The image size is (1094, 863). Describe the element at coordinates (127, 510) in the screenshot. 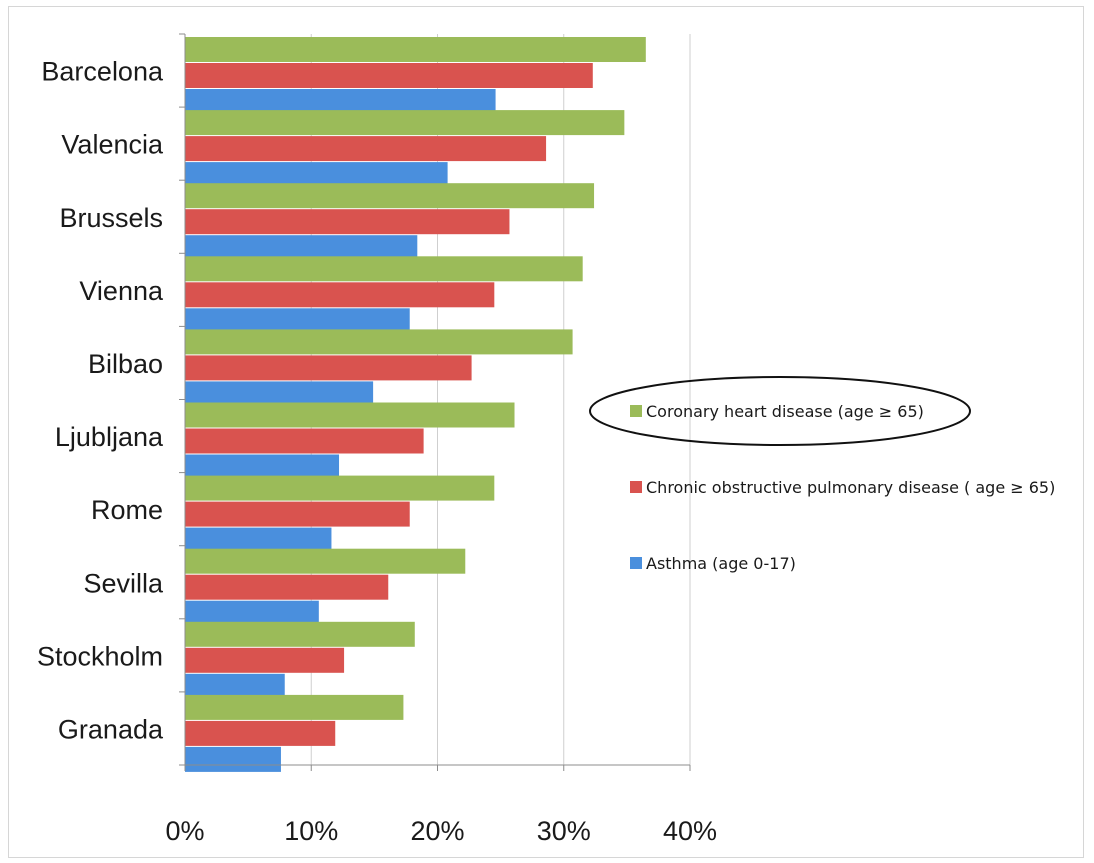

I see `category-label-rome: Rome` at that location.